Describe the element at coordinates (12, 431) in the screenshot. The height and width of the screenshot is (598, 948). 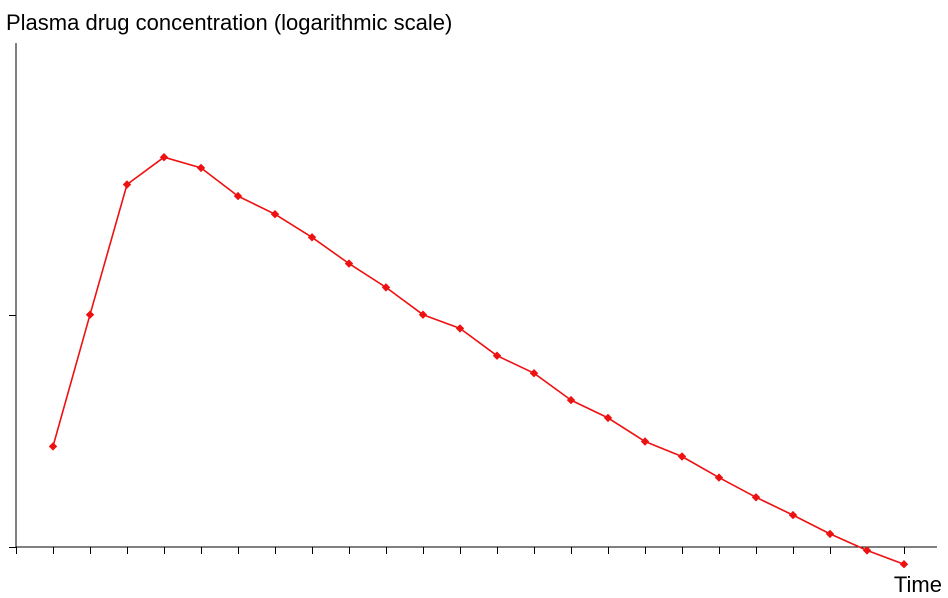
I see `y-axis-ticks` at that location.